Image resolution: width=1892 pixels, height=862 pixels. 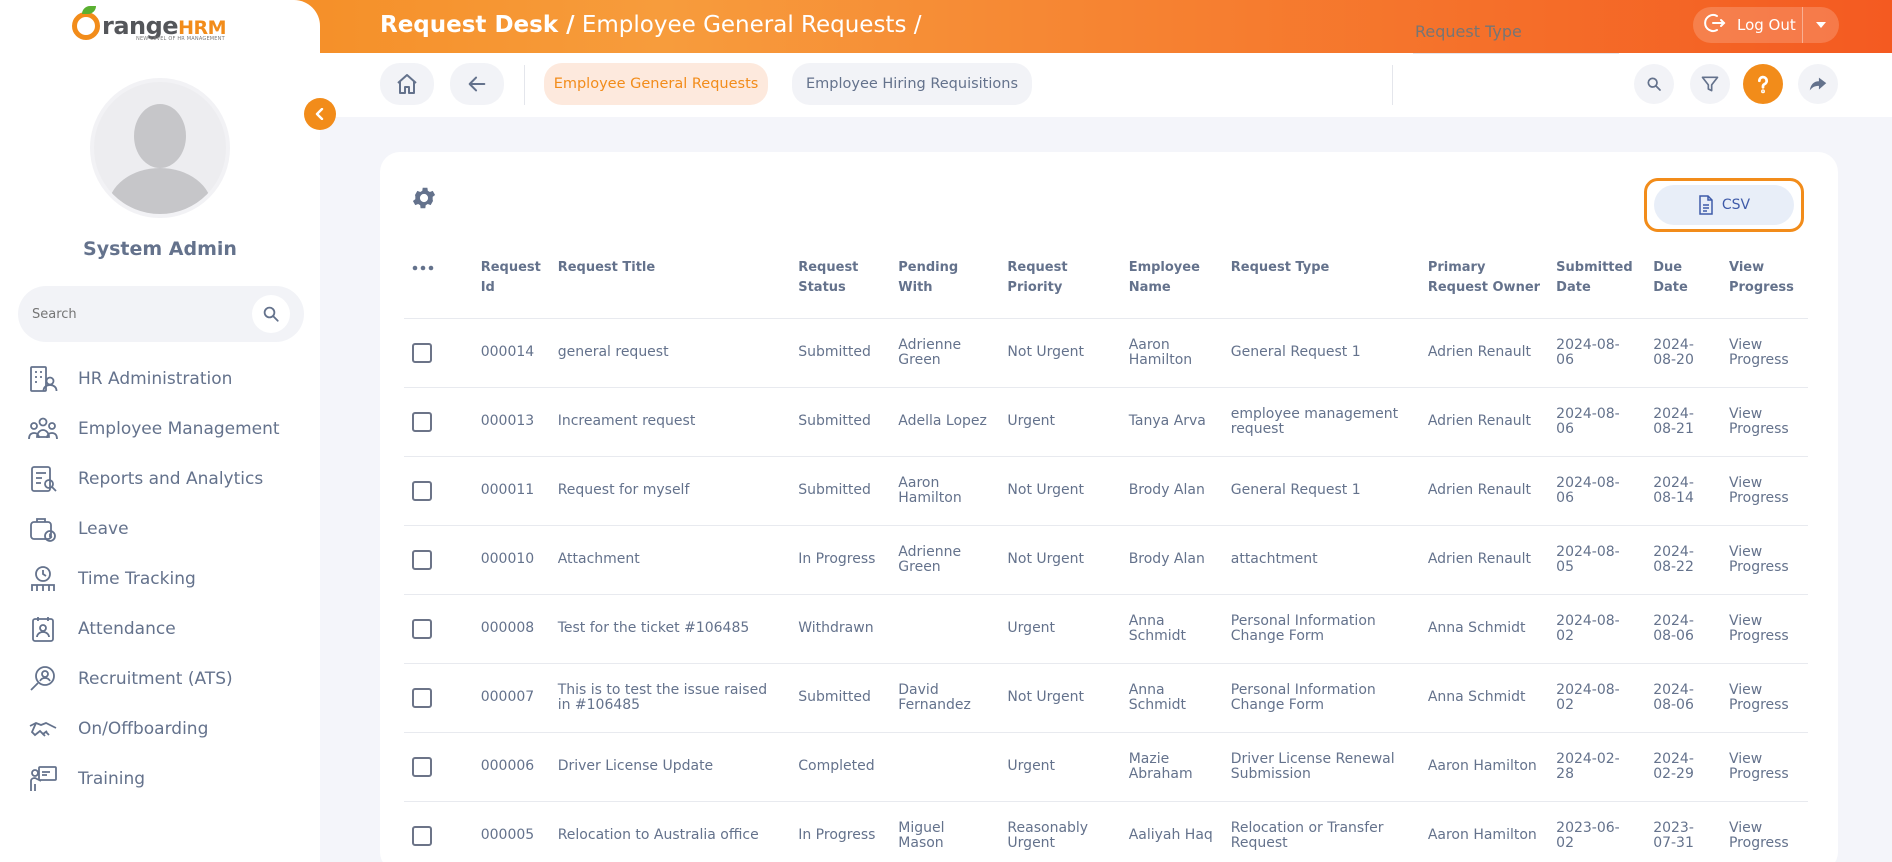 What do you see at coordinates (670, 767) in the screenshot?
I see `request-title: Driver License Update` at bounding box center [670, 767].